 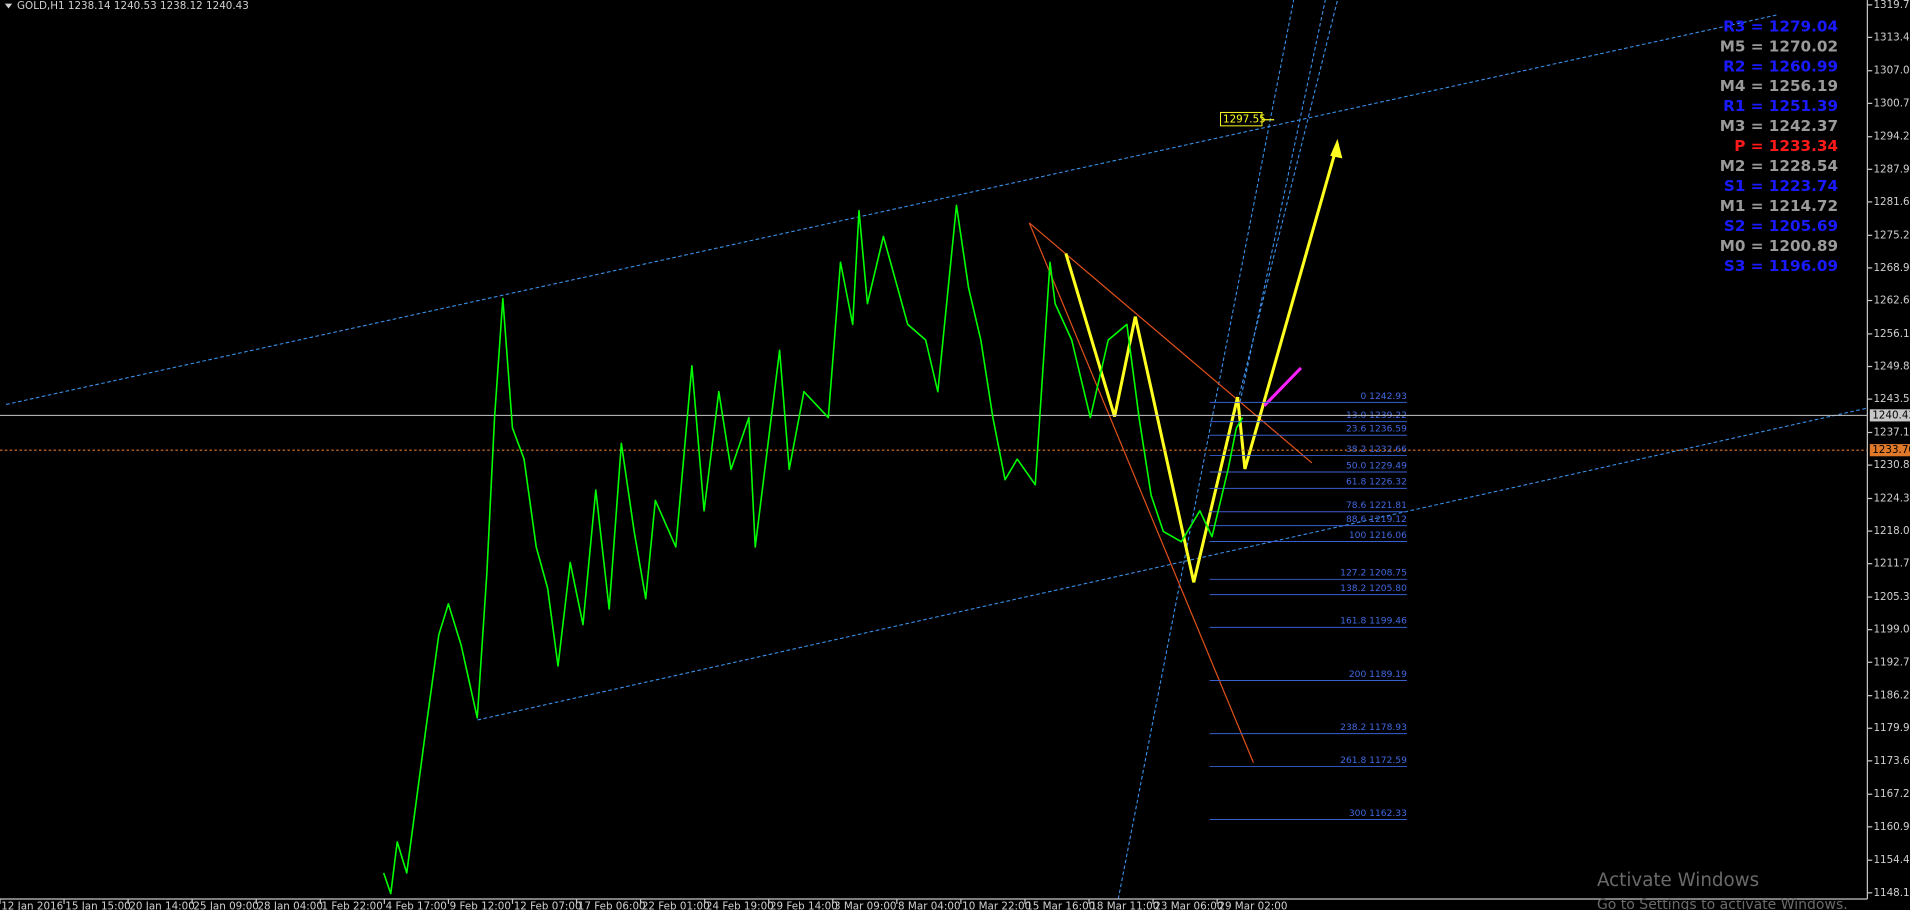 I want to click on x-tick-label: 24 Feb 19:00, so click(x=740, y=905).